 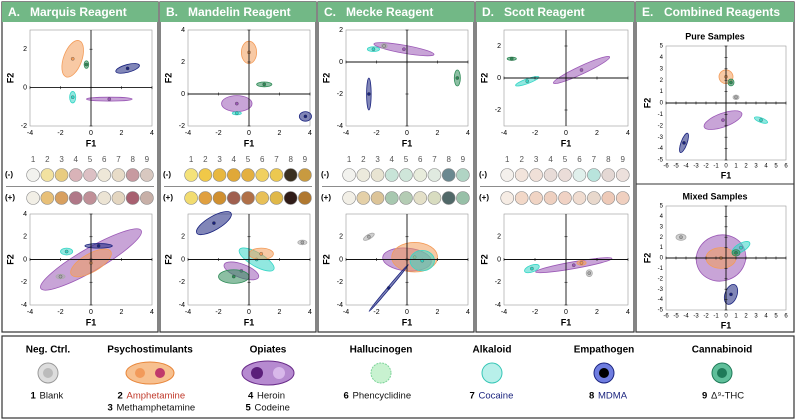 I want to click on well-column: 6, so click(x=104, y=159).